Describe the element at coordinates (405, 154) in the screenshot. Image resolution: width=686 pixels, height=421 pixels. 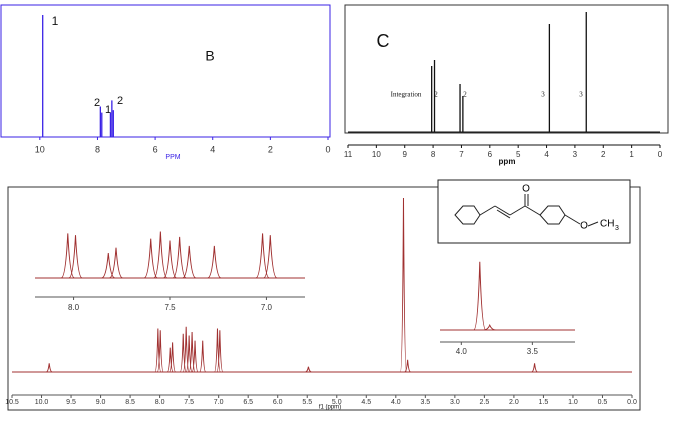
I see `x-tick-label: 9` at that location.